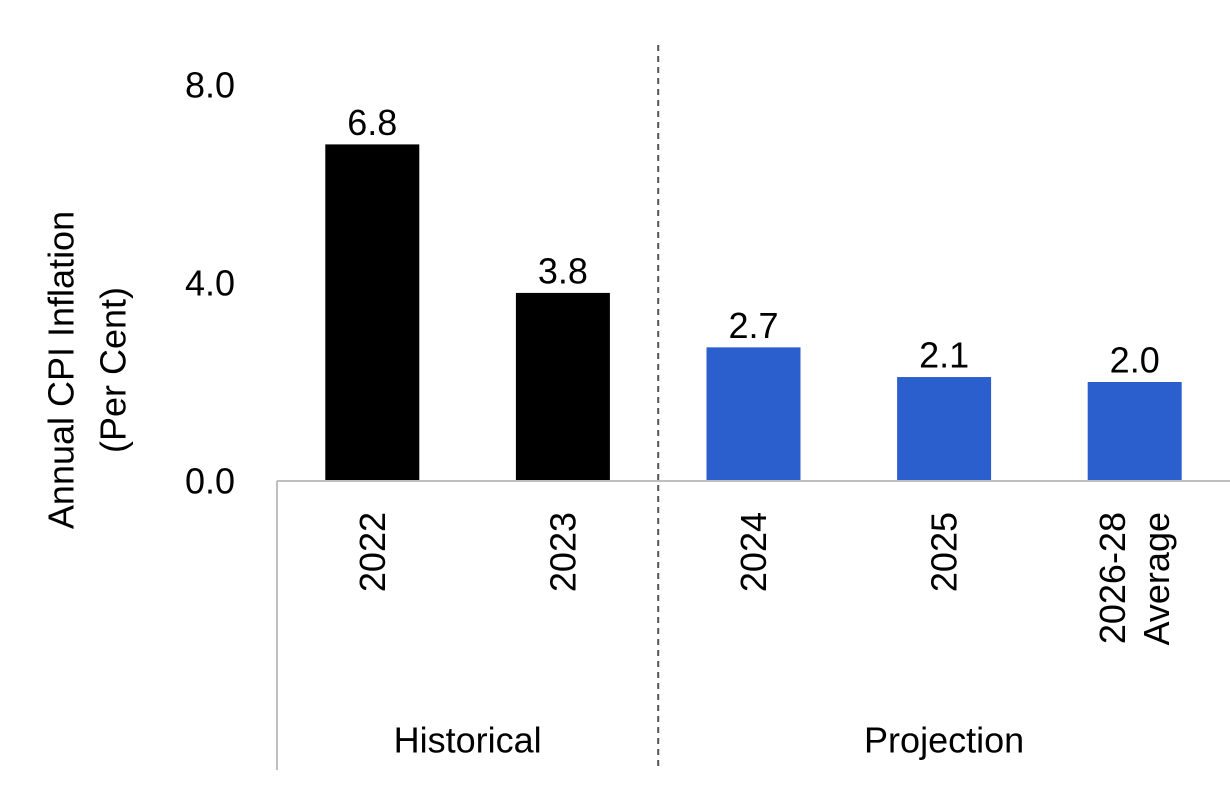 The image size is (1230, 806). I want to click on y-axis-ticks: 0.0 4.0 8.0, so click(210, 283).